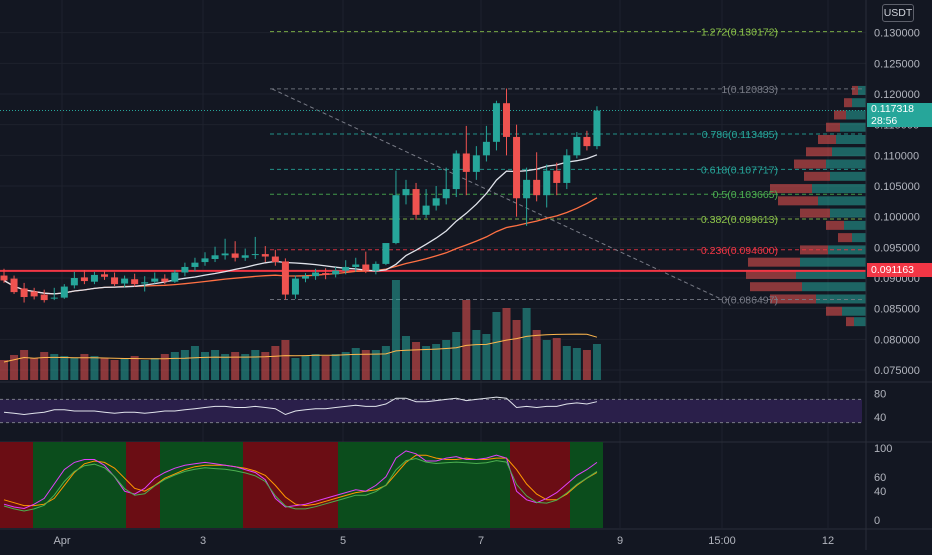 This screenshot has width=932, height=555. Describe the element at coordinates (620, 541) in the screenshot. I see `time-axis-label: 9` at that location.